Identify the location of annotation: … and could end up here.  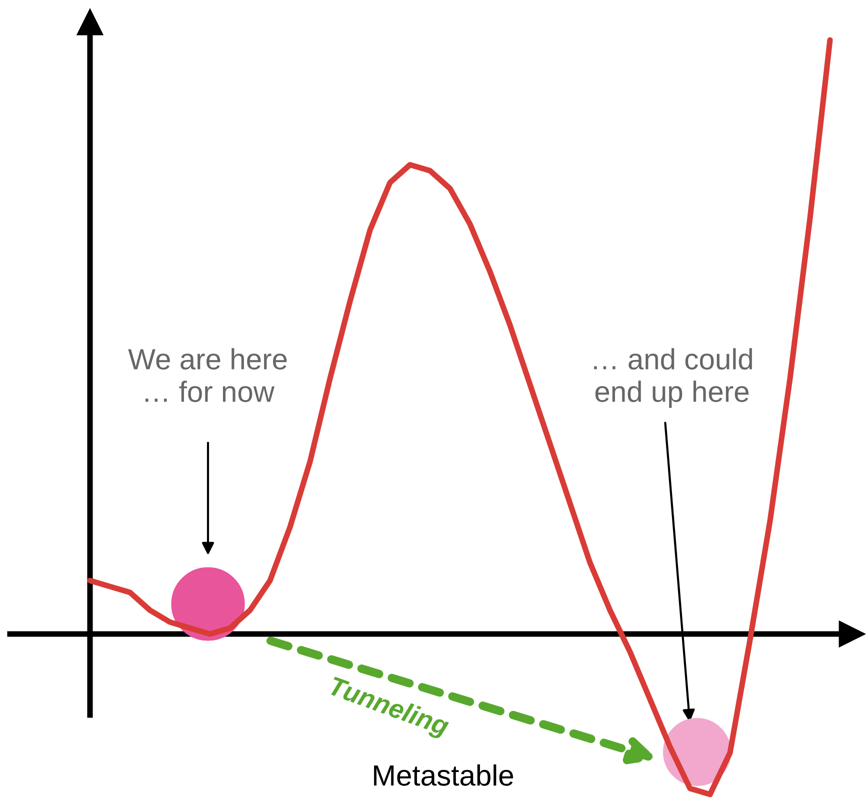
(673, 378).